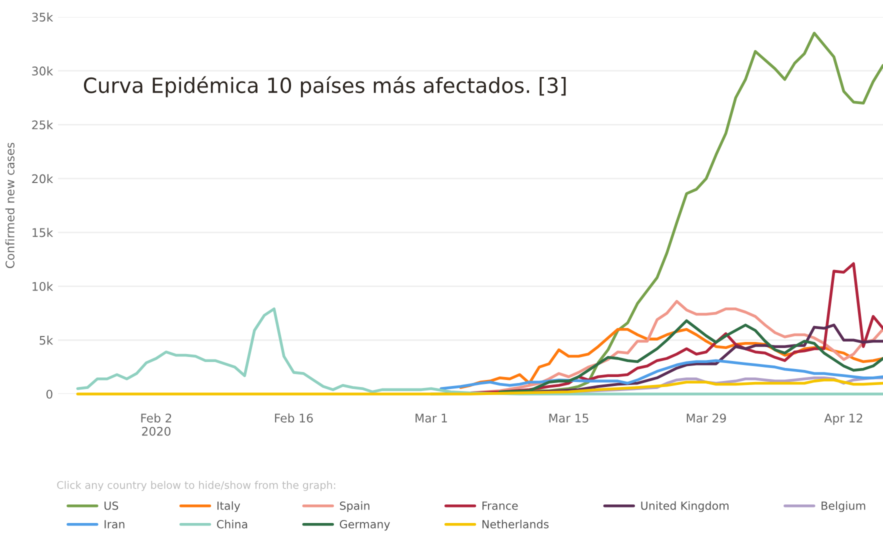  What do you see at coordinates (515, 524) in the screenshot?
I see `legend-label: Netherlands` at bounding box center [515, 524].